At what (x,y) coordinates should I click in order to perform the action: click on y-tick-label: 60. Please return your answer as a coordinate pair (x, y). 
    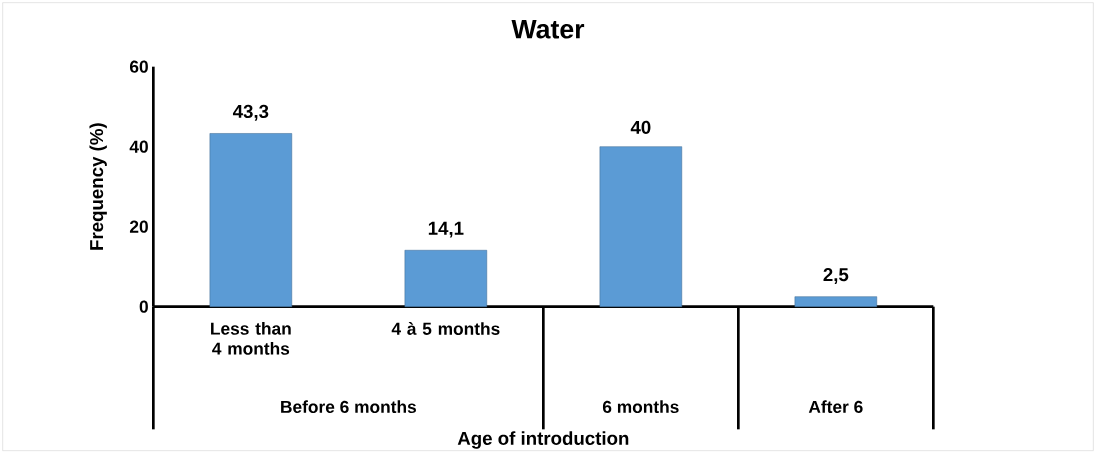
    Looking at the image, I should click on (138, 66).